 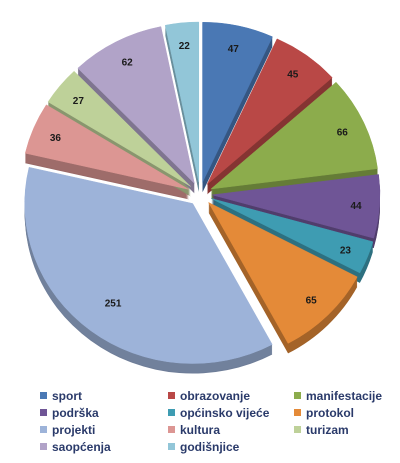 I want to click on legend-item: manifestacije, so click(x=338, y=396).